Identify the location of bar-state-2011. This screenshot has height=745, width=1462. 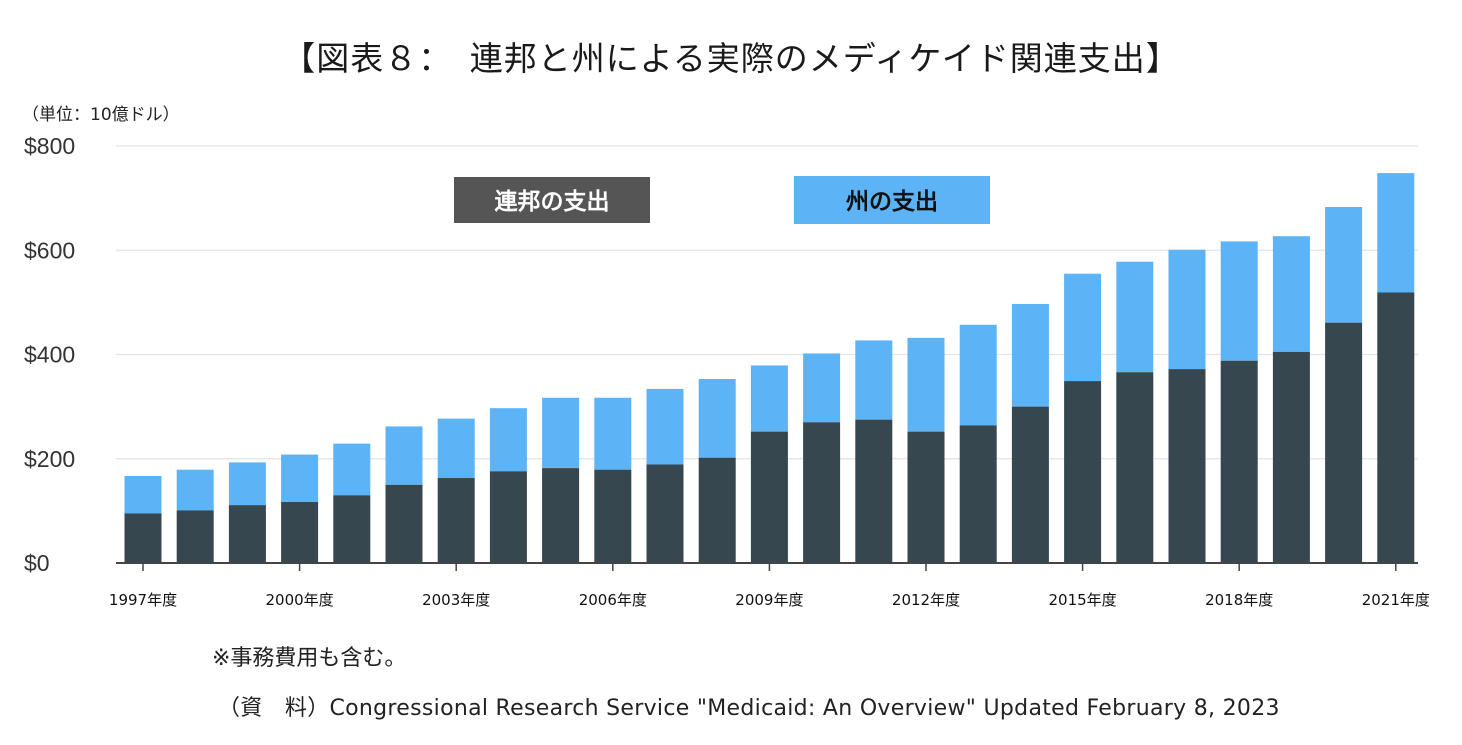
(874, 380).